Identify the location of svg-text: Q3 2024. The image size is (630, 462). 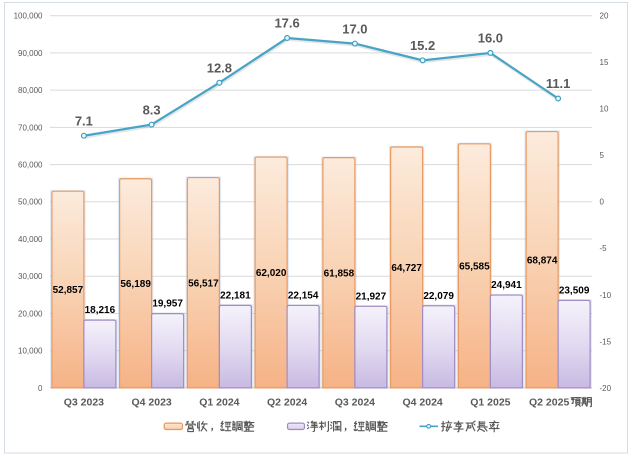
(355, 402).